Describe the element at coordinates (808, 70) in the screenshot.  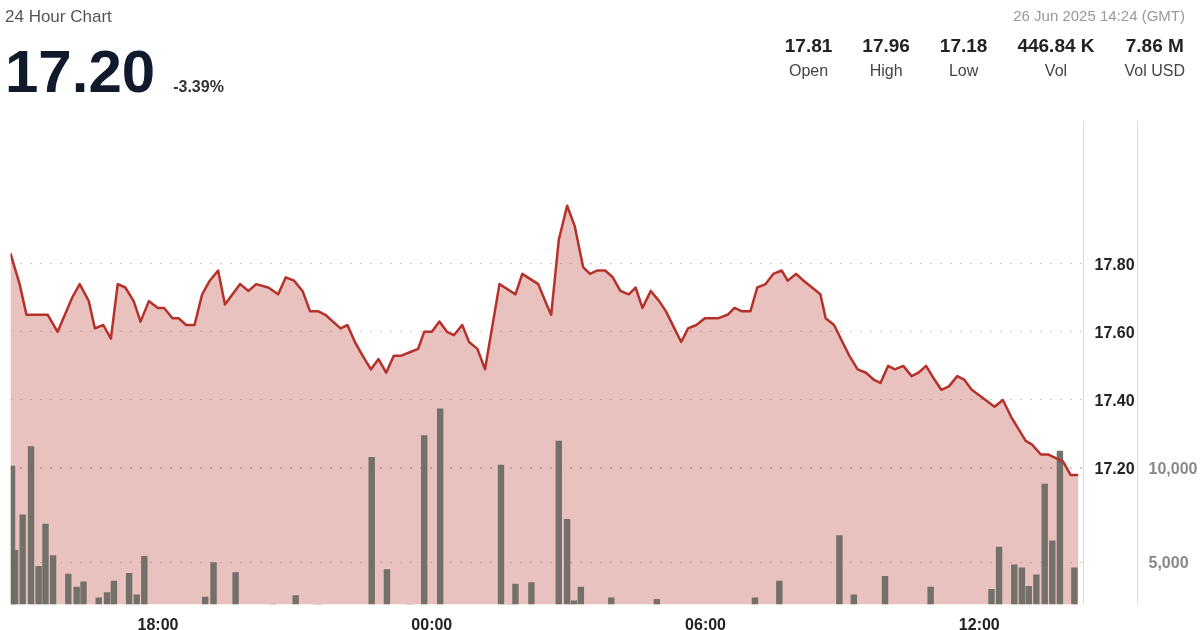
I see `text: Open` at that location.